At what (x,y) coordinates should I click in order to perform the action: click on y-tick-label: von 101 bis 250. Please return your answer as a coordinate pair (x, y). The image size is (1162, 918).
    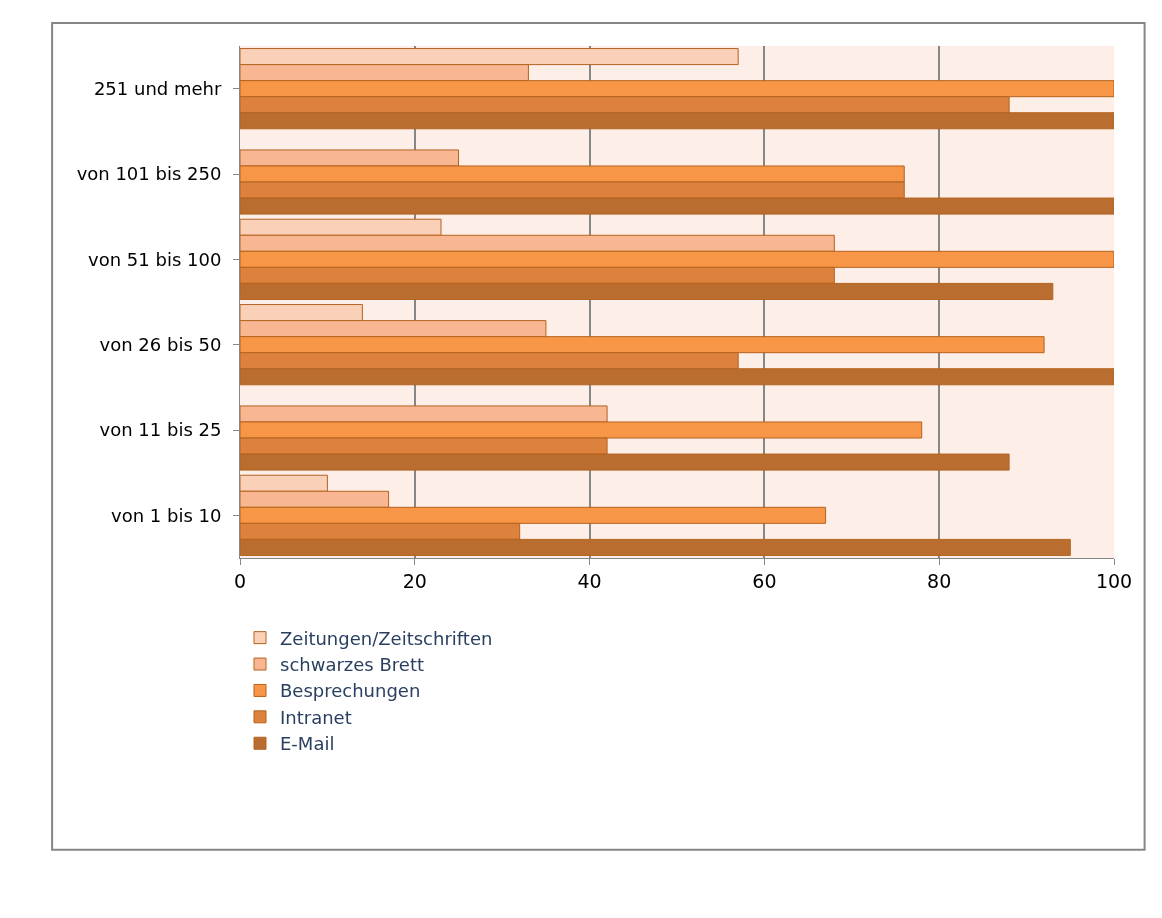
    Looking at the image, I should click on (149, 174).